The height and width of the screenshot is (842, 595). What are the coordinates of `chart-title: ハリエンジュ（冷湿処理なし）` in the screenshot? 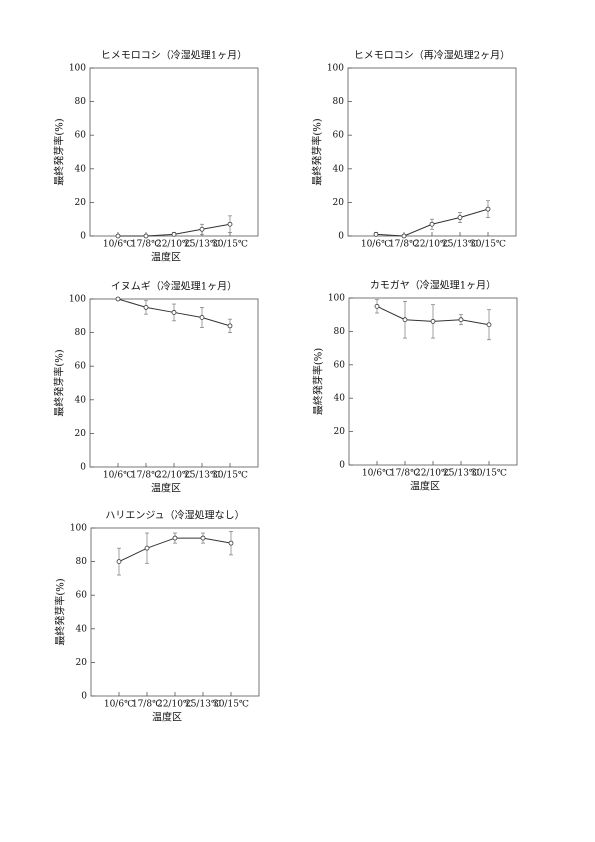 It's located at (174, 515).